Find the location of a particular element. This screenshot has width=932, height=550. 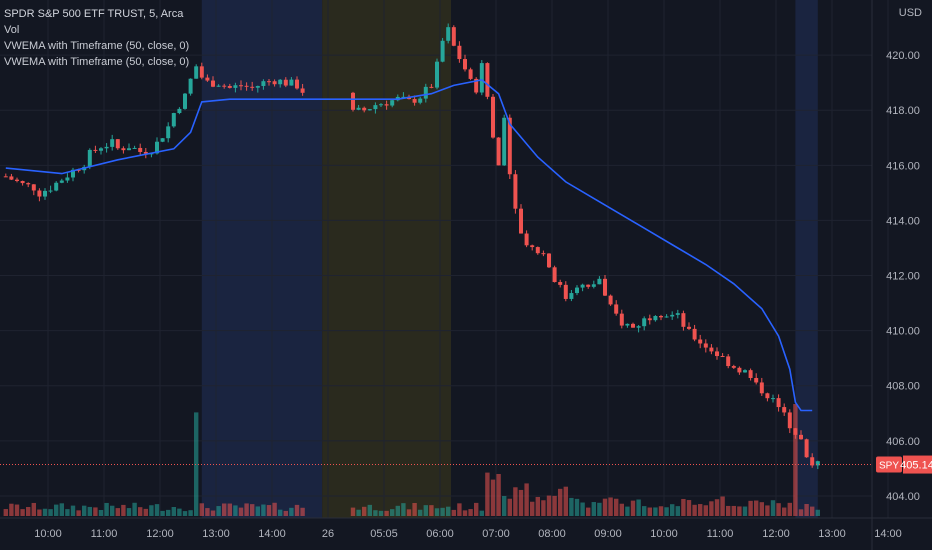

price-tick-label: 420.00 is located at coordinates (903, 56).